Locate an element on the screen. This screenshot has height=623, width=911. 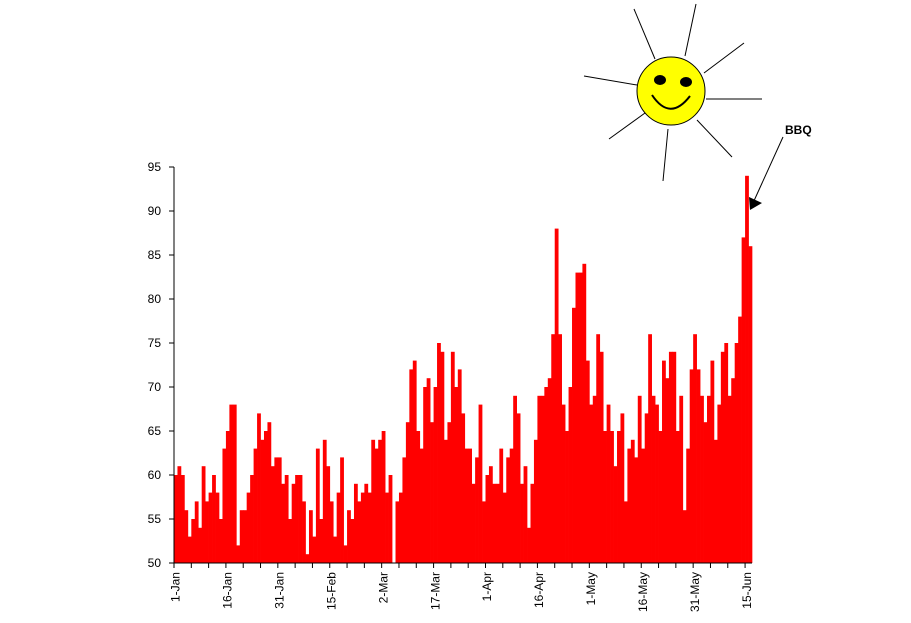
x-tick-label: 16-May is located at coordinates (643, 592).